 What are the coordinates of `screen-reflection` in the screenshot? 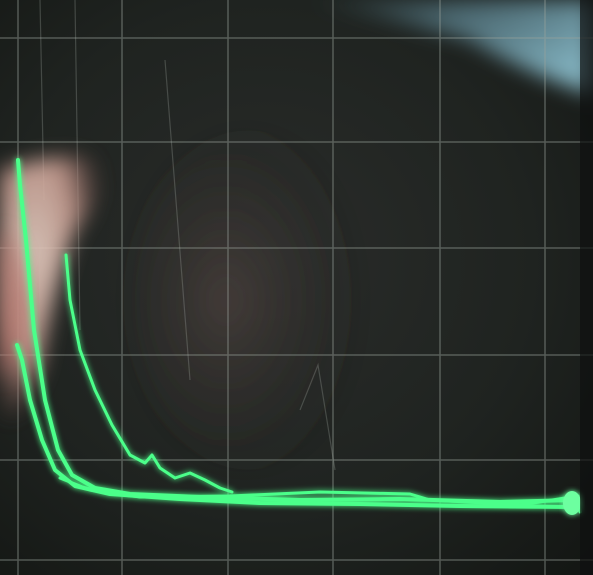 It's located at (446, 47).